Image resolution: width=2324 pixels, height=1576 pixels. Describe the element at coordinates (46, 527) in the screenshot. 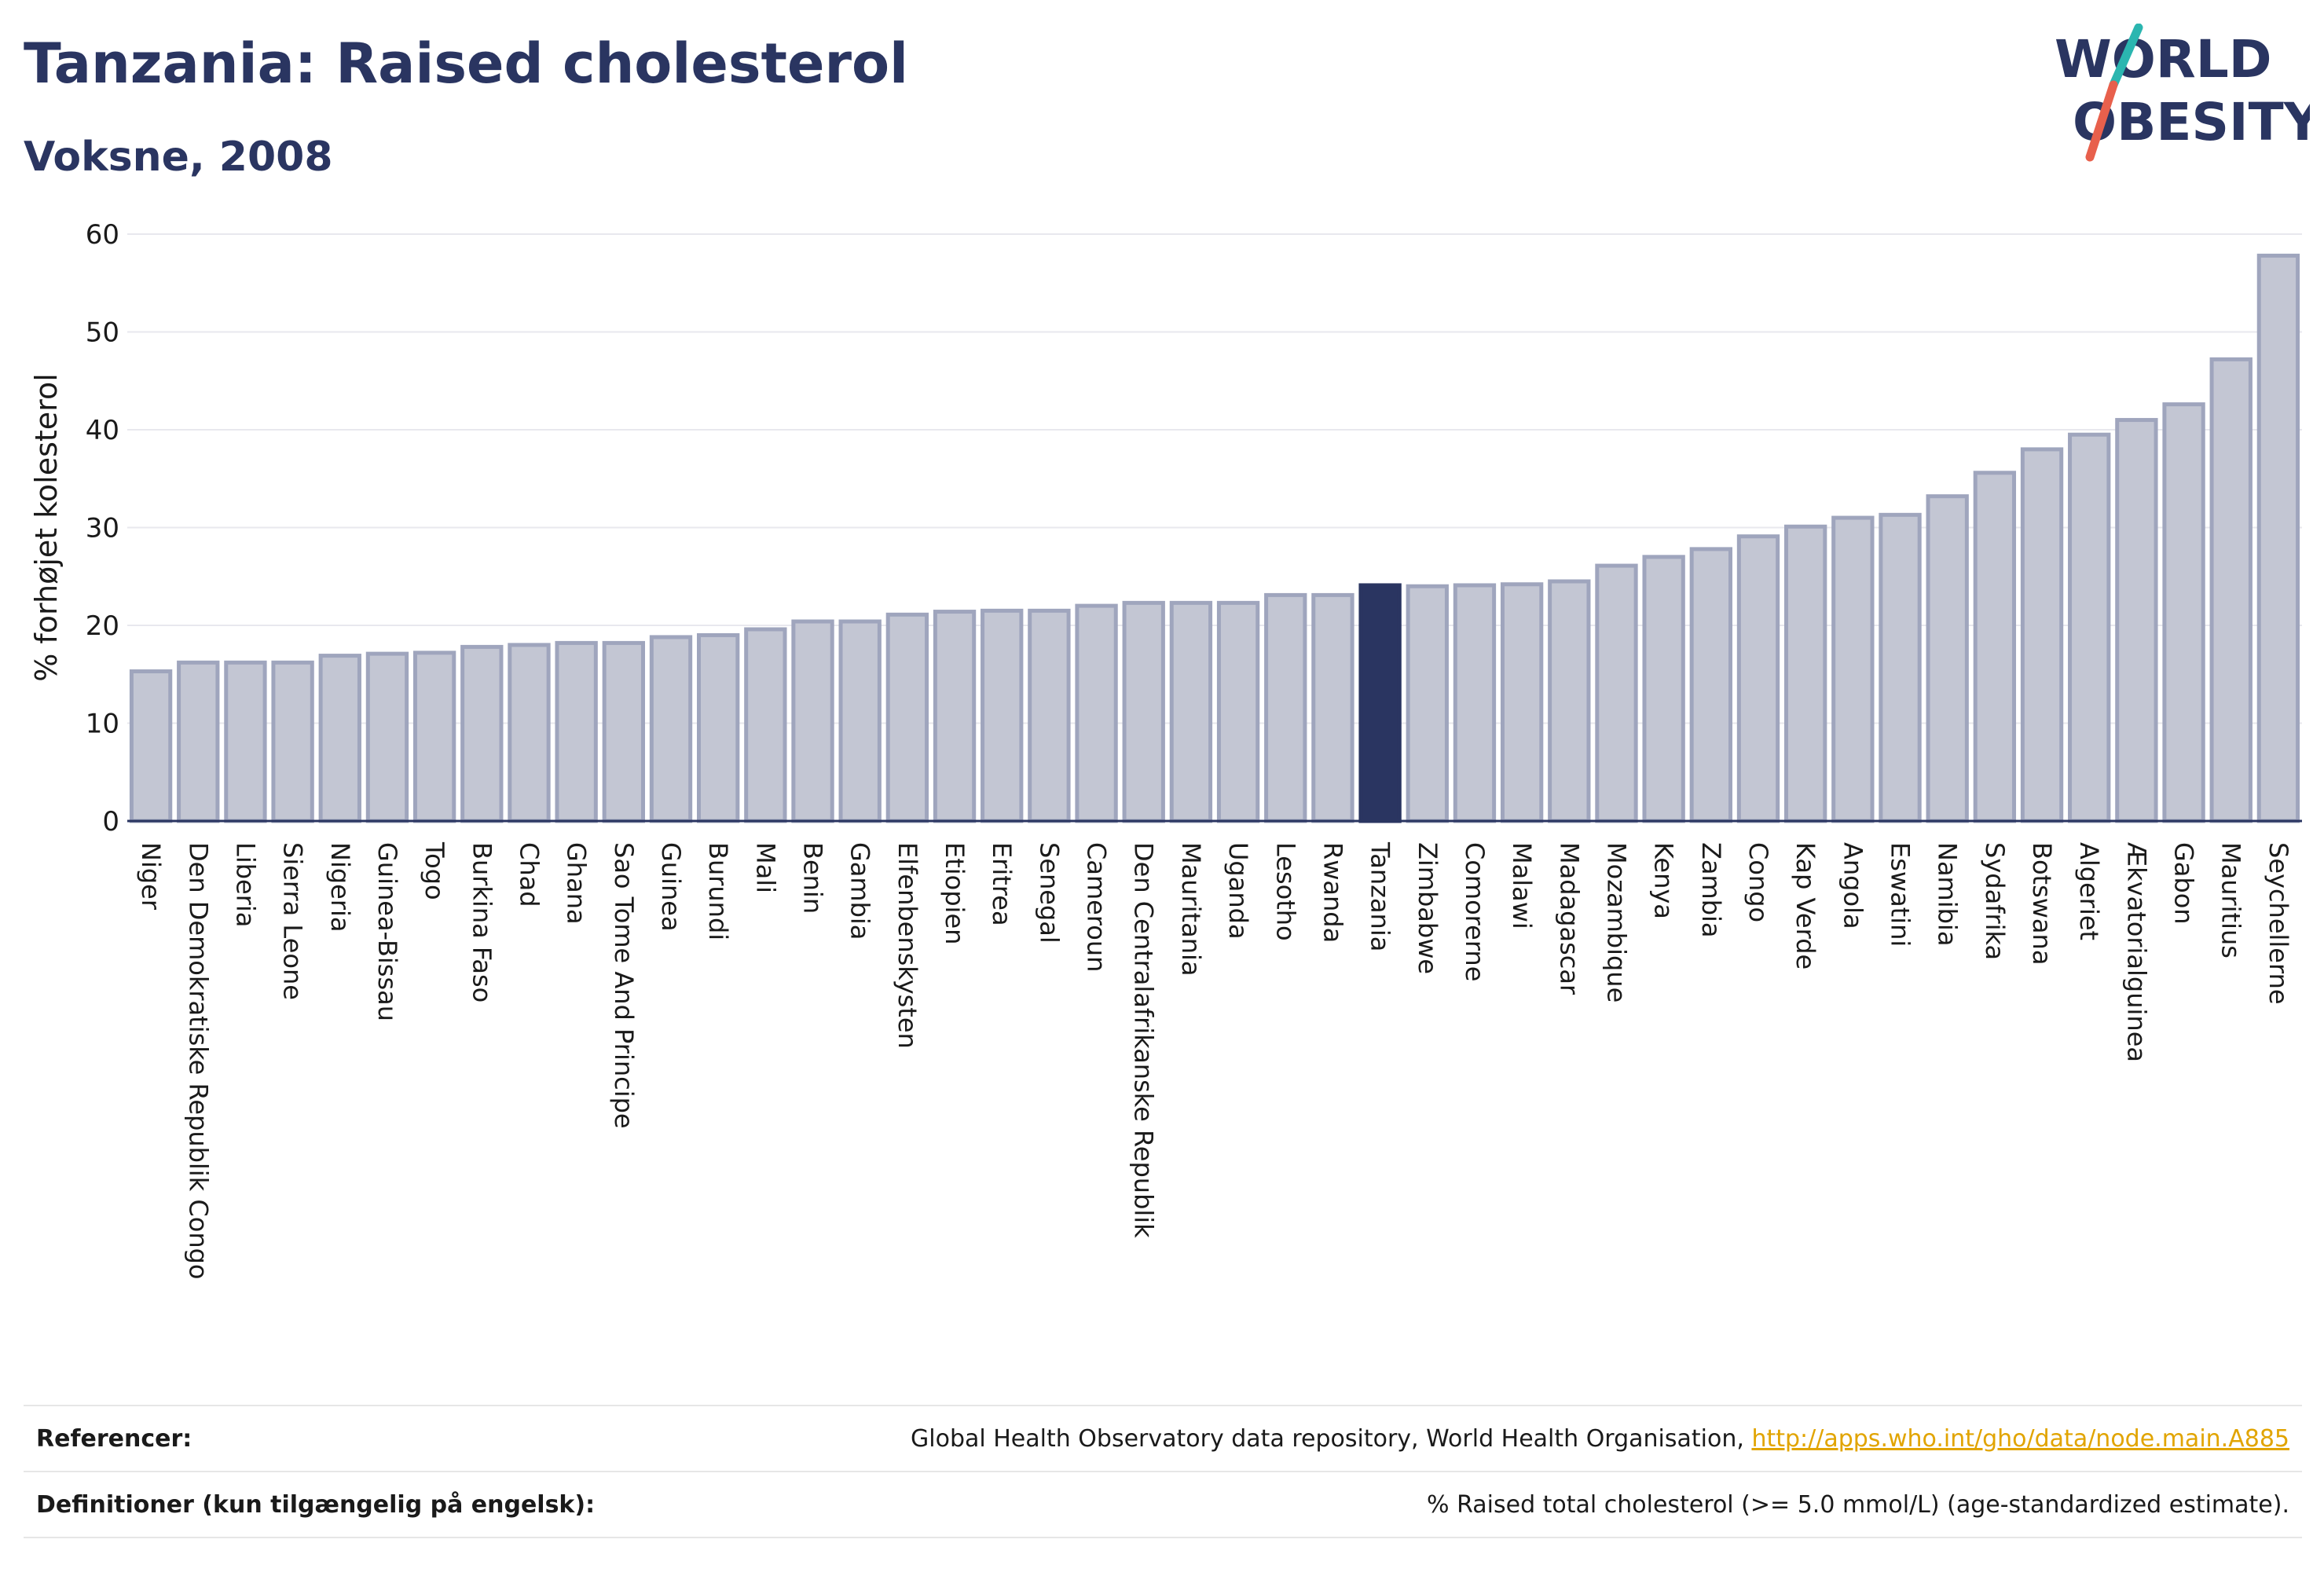

I see `y-axis-title: % forhøjet kolesterol` at that location.